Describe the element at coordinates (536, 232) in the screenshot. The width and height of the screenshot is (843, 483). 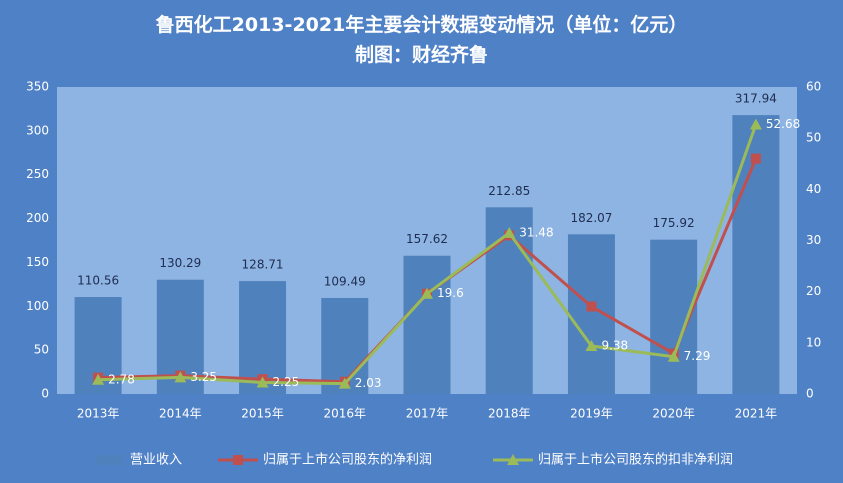
I see `line-data-label: 31.48` at that location.